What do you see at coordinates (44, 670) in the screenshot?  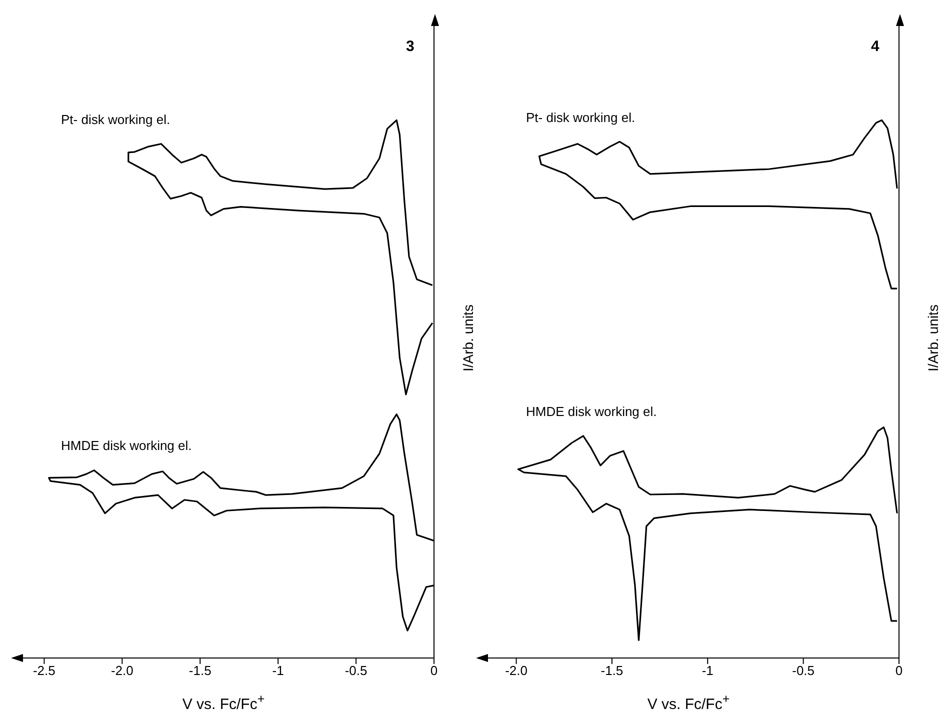 I see `x-tick-label: -2.5` at bounding box center [44, 670].